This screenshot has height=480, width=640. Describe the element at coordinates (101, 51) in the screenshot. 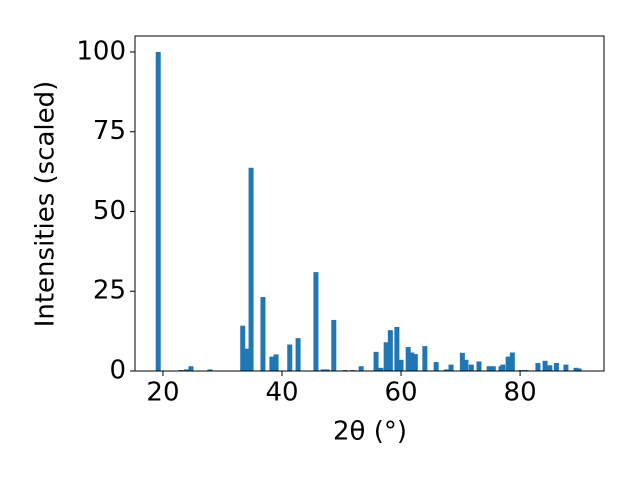

I see `y-tick-label: 100` at that location.